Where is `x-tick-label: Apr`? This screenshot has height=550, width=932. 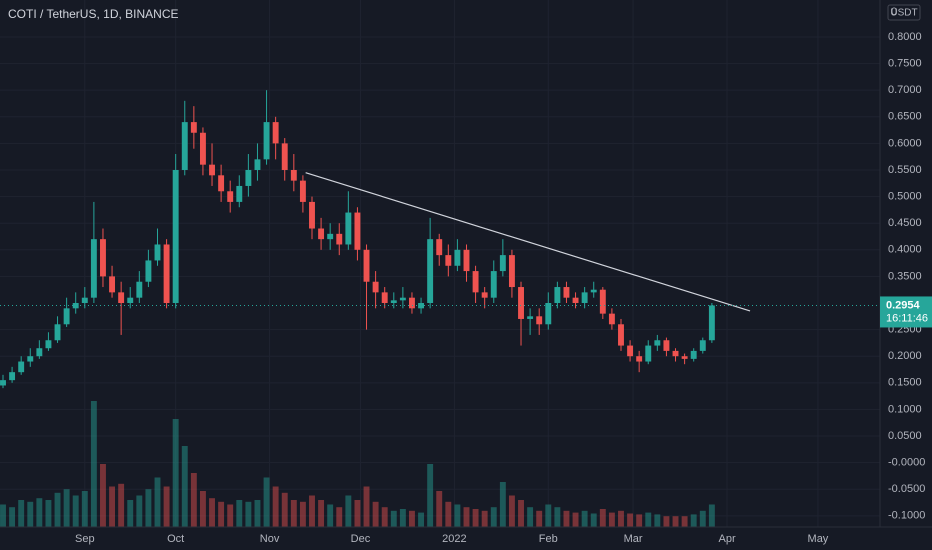
x-tick-label: Apr is located at coordinates (726, 539).